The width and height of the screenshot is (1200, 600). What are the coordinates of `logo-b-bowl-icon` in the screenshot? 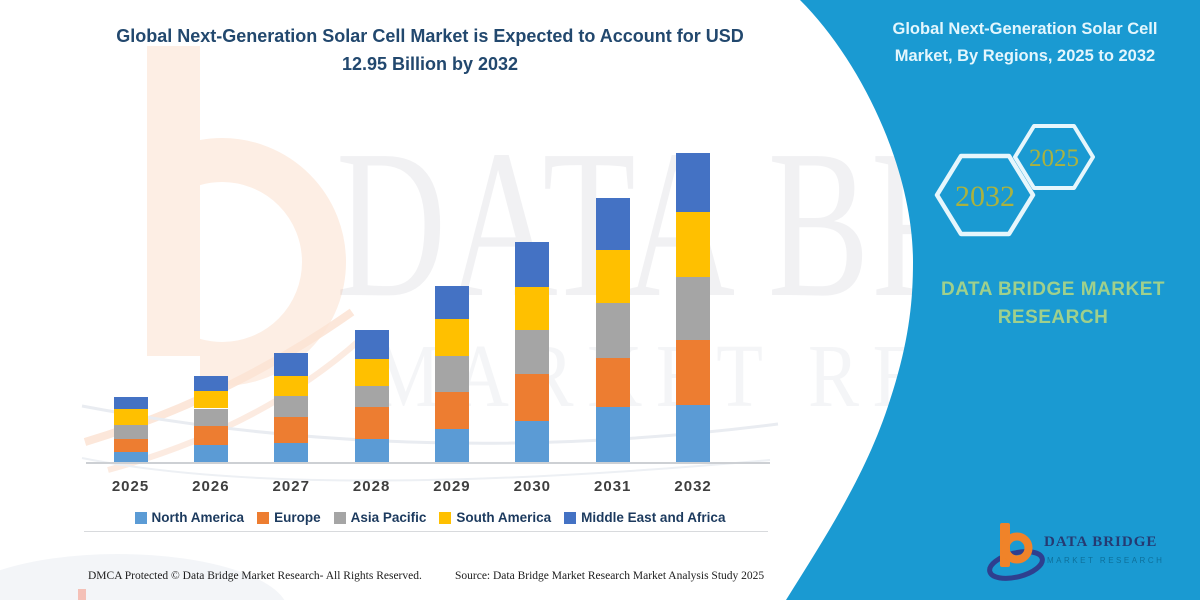 It's located at (1017, 548).